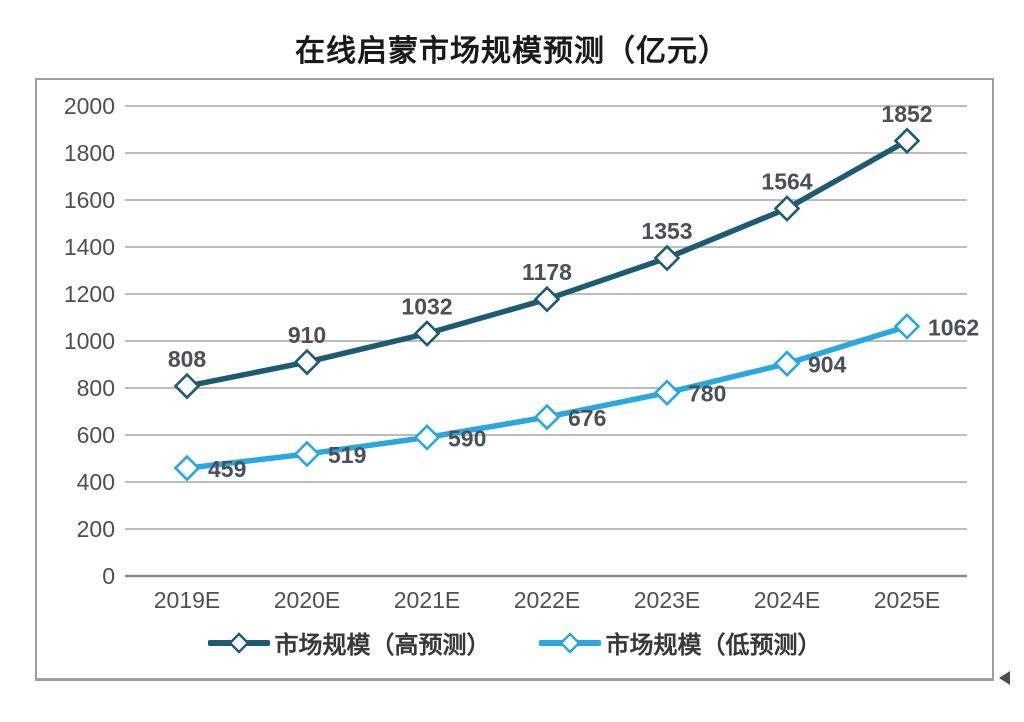 Image resolution: width=1024 pixels, height=722 pixels. Describe the element at coordinates (89, 341) in the screenshot. I see `y-tick-label: 1000` at that location.